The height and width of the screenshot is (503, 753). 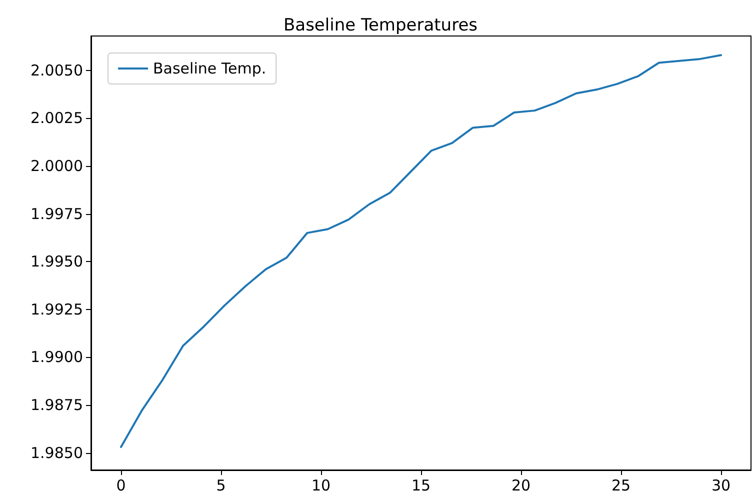 What do you see at coordinates (521, 485) in the screenshot?
I see `x-tick-label: 20` at bounding box center [521, 485].